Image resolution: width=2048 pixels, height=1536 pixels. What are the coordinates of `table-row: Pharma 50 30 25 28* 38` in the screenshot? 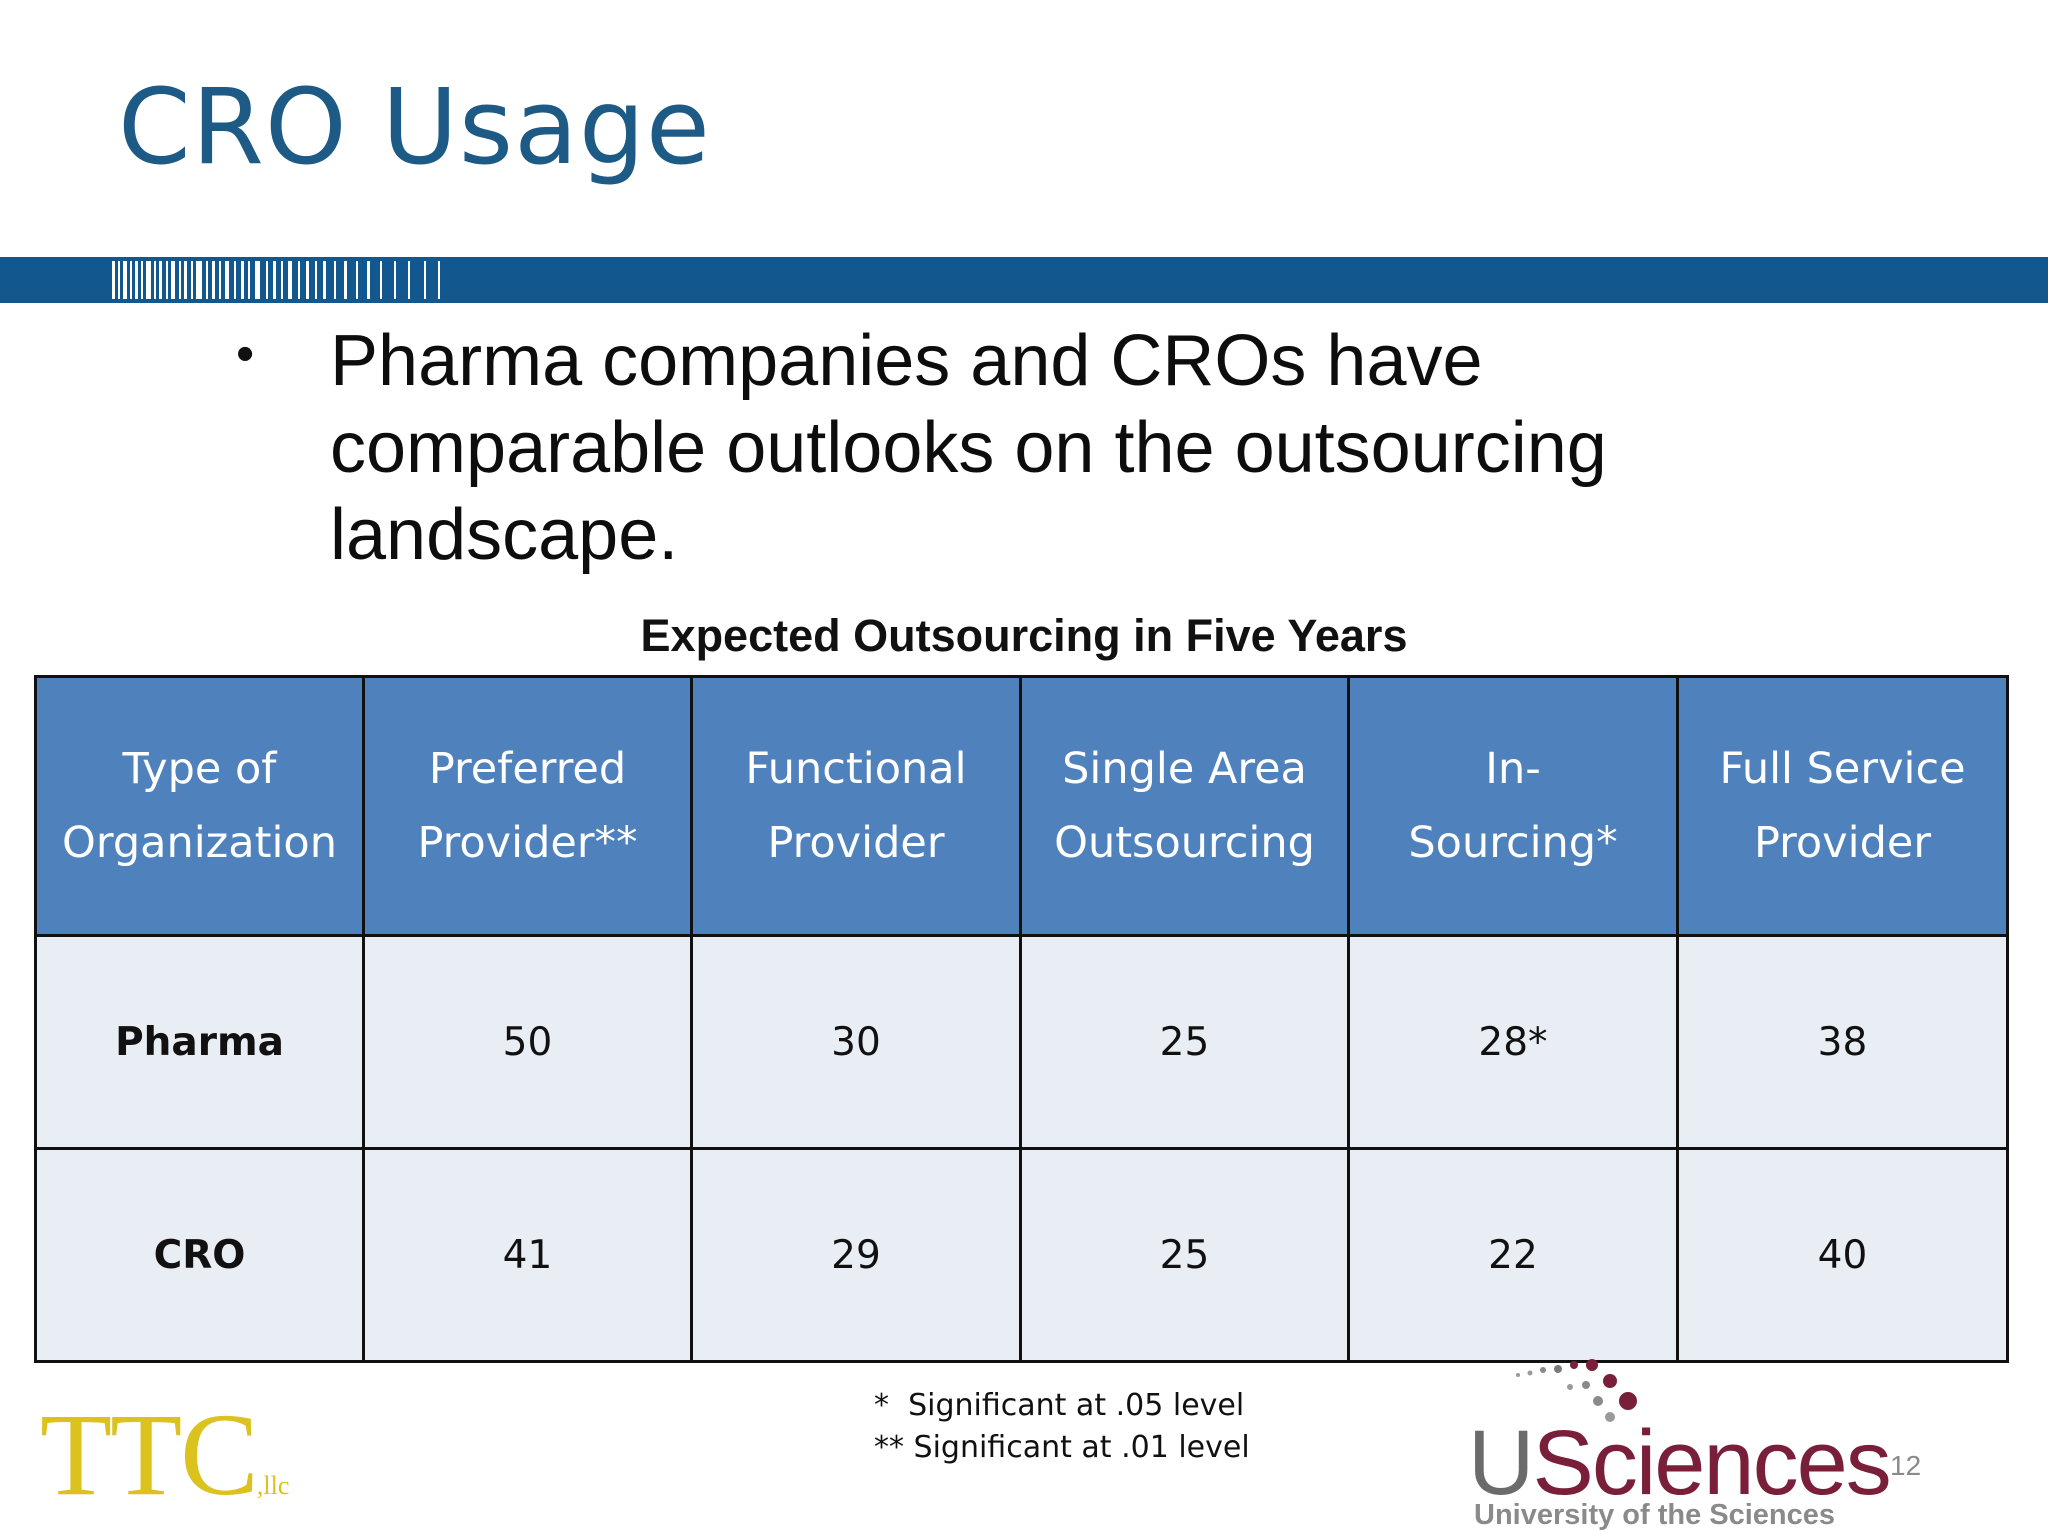 It's located at (1021, 1042).